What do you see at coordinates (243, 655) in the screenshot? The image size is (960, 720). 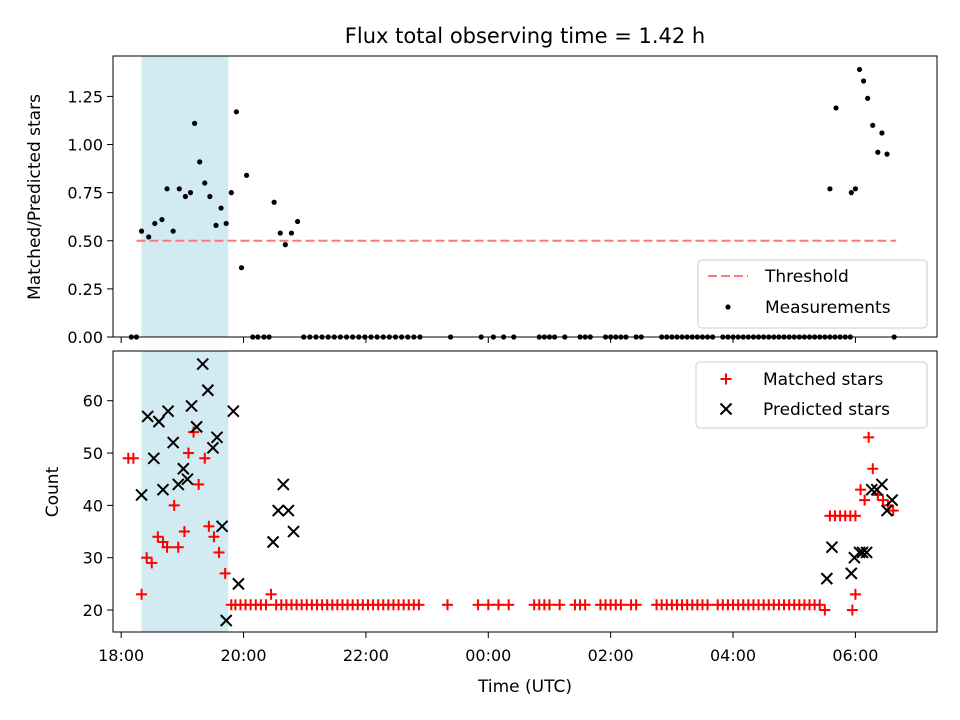 I see `bottom-x-tick-label: 20:00` at bounding box center [243, 655].